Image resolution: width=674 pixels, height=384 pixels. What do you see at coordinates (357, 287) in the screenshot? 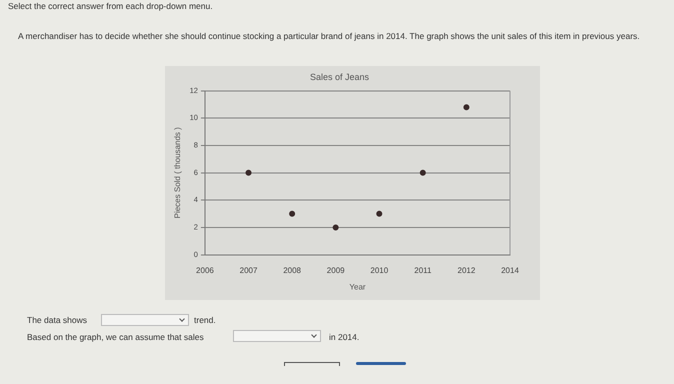
I see `x-axis-title: Year` at bounding box center [357, 287].